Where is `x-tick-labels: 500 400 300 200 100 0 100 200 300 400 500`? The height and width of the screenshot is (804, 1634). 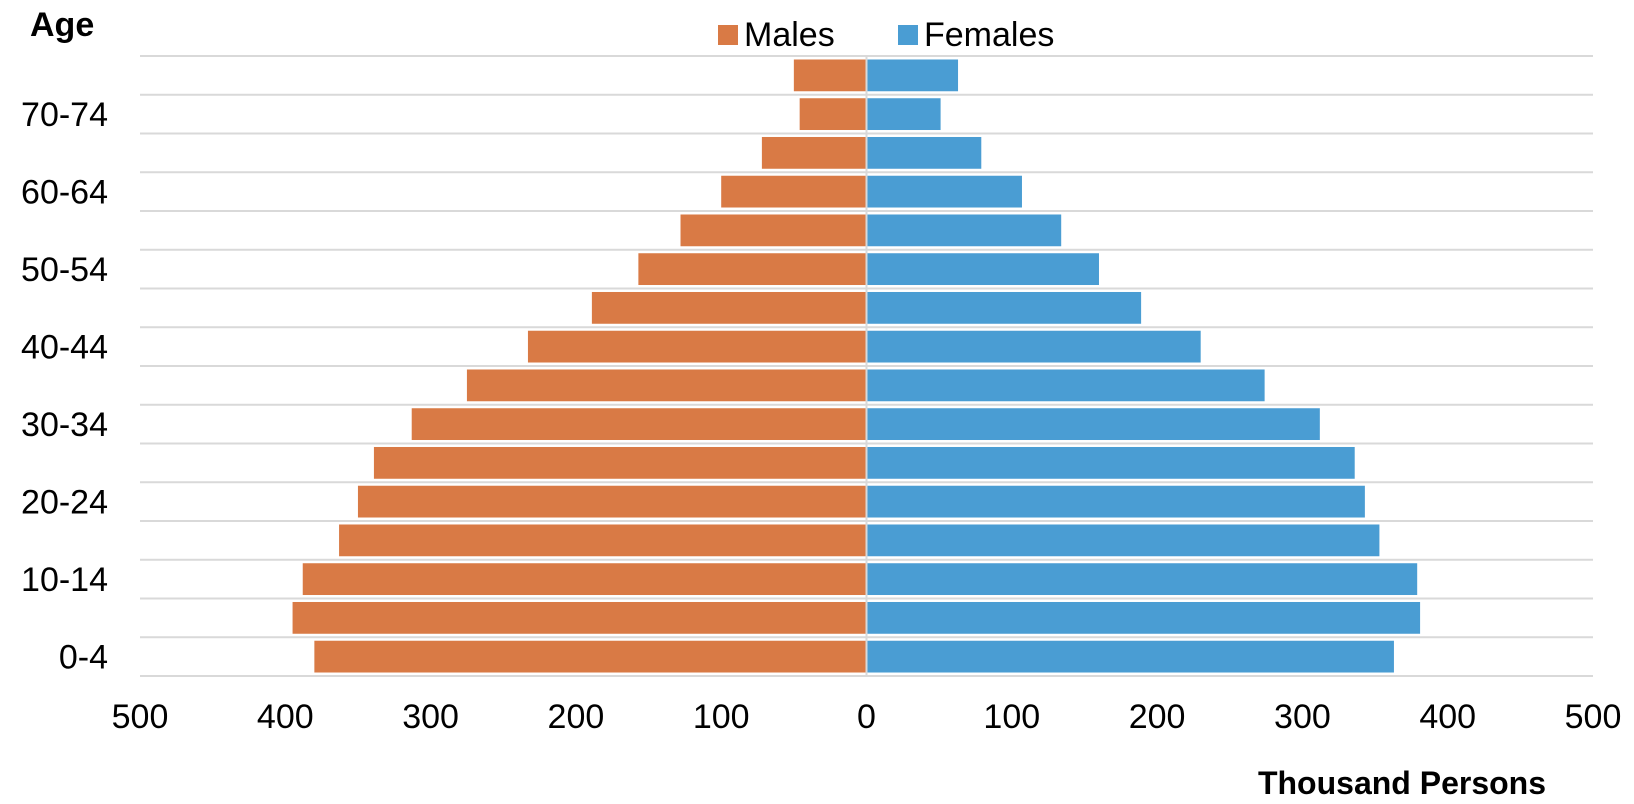
x-tick-labels: 500 400 300 200 100 0 100 200 300 400 500 is located at coordinates (867, 717).